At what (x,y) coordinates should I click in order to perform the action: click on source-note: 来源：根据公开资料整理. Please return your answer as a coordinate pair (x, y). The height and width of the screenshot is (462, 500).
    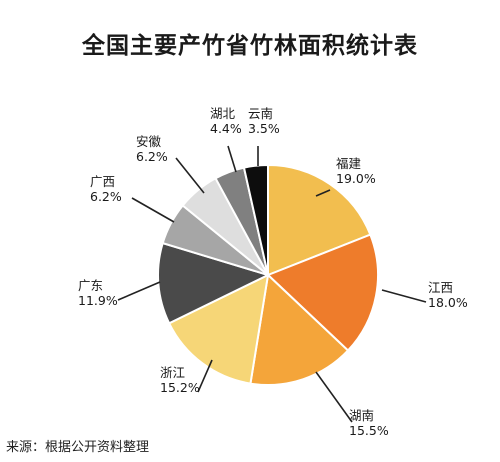
    Looking at the image, I should click on (78, 447).